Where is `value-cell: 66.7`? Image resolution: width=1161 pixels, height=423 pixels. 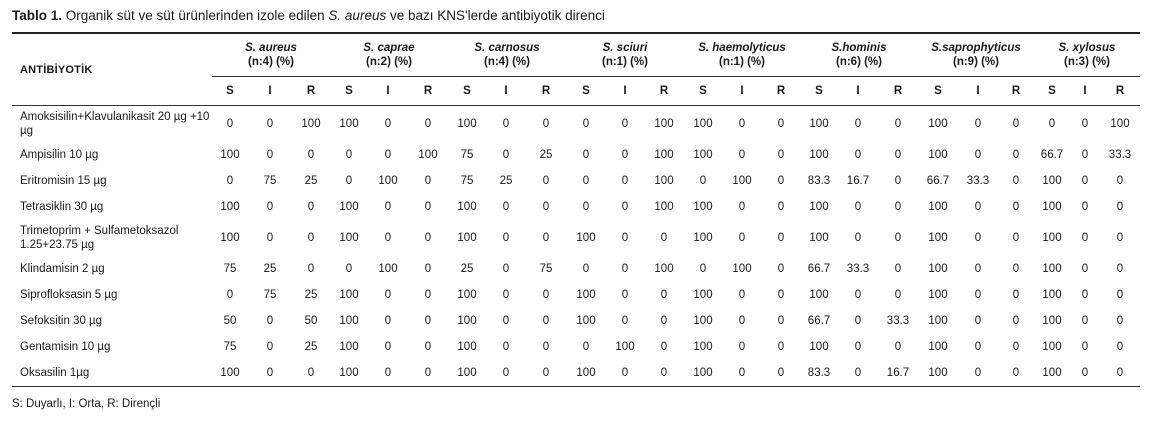
value-cell: 66.7 is located at coordinates (819, 321).